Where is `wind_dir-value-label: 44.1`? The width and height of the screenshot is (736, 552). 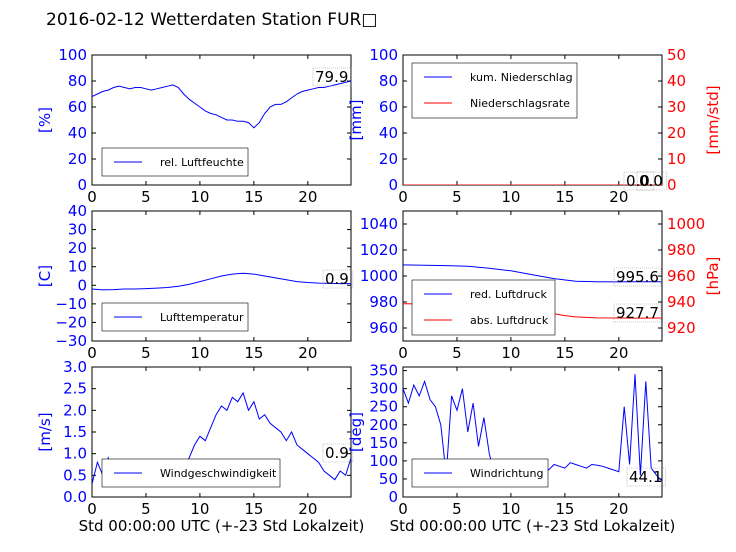 wind_dir-value-label: 44.1 is located at coordinates (645, 477).